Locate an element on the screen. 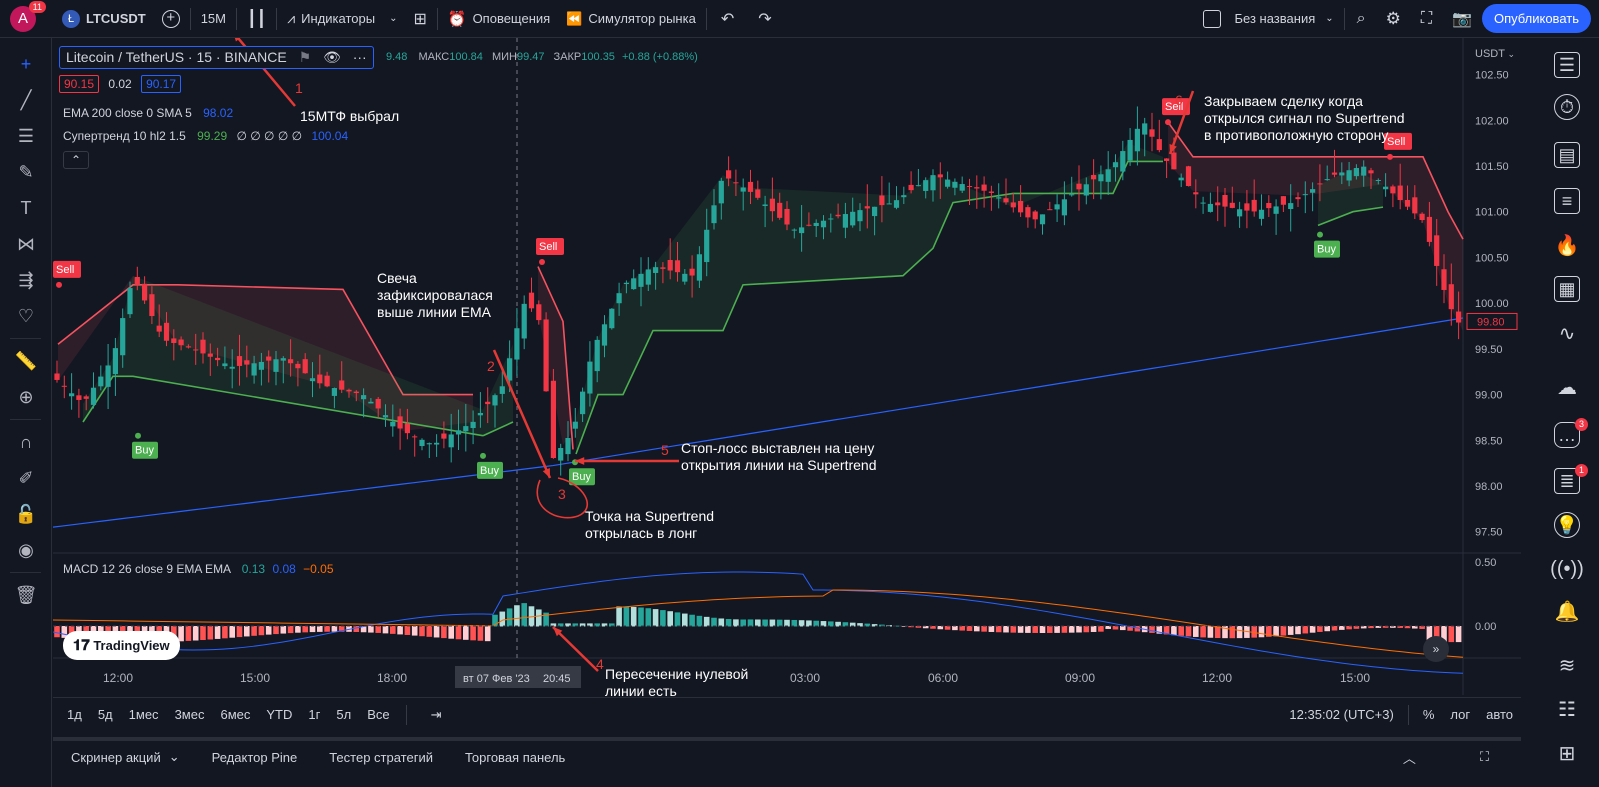  eye-icon: 👁 is located at coordinates (332, 57).